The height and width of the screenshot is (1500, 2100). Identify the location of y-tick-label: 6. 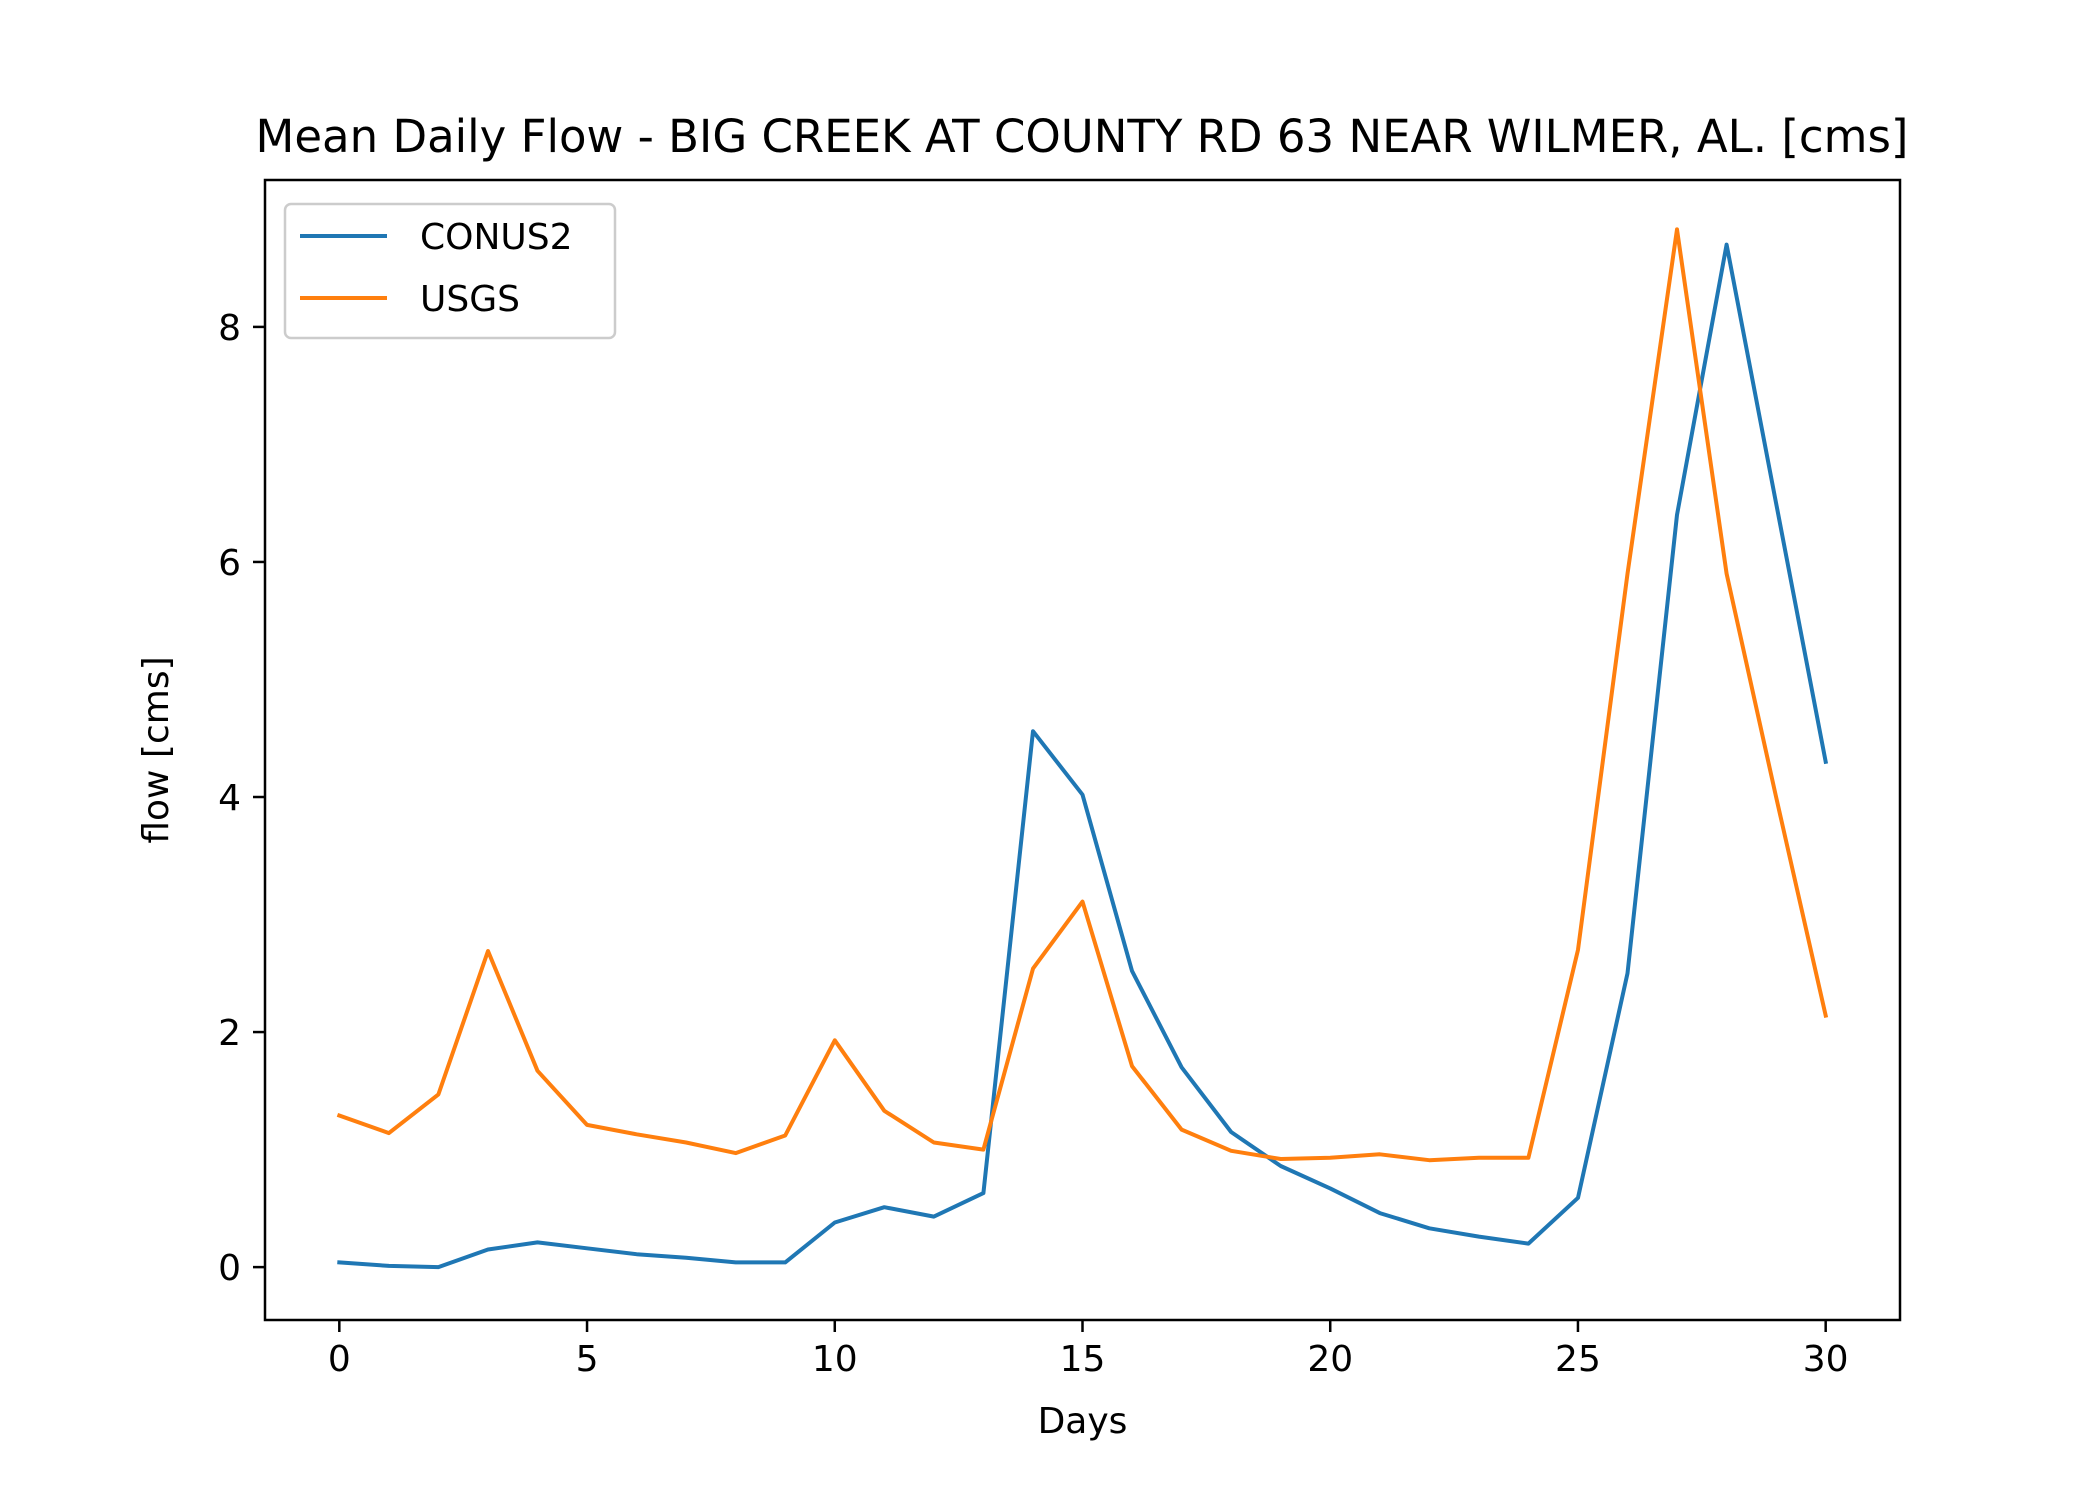
(229, 563).